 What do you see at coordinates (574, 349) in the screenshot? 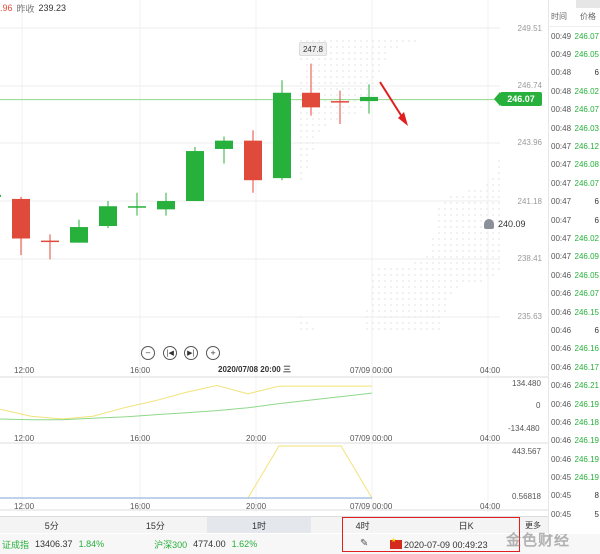
I see `trade-row: 00:46 246.16` at bounding box center [574, 349].